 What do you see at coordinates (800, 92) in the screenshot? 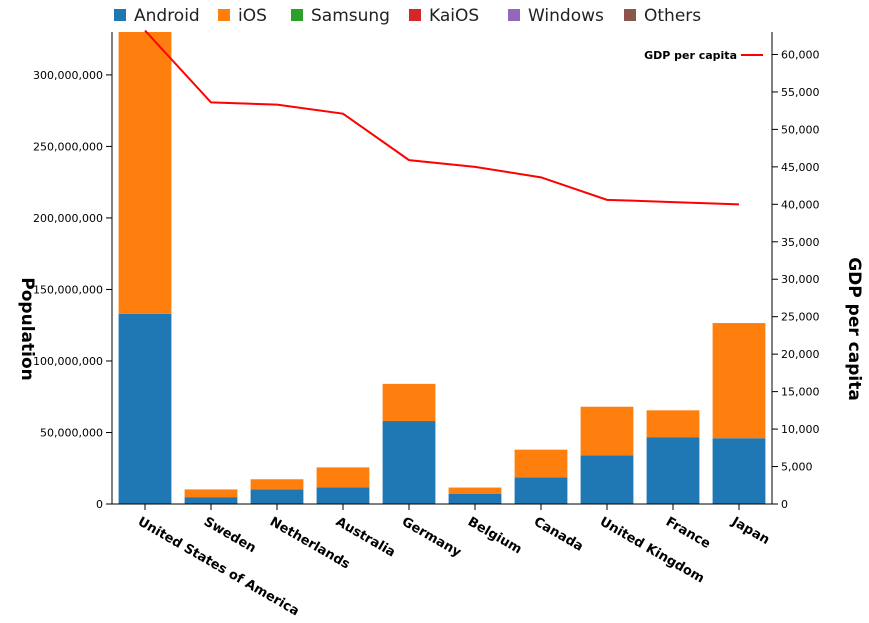
I see `right-tick-label: 55,000` at bounding box center [800, 92].